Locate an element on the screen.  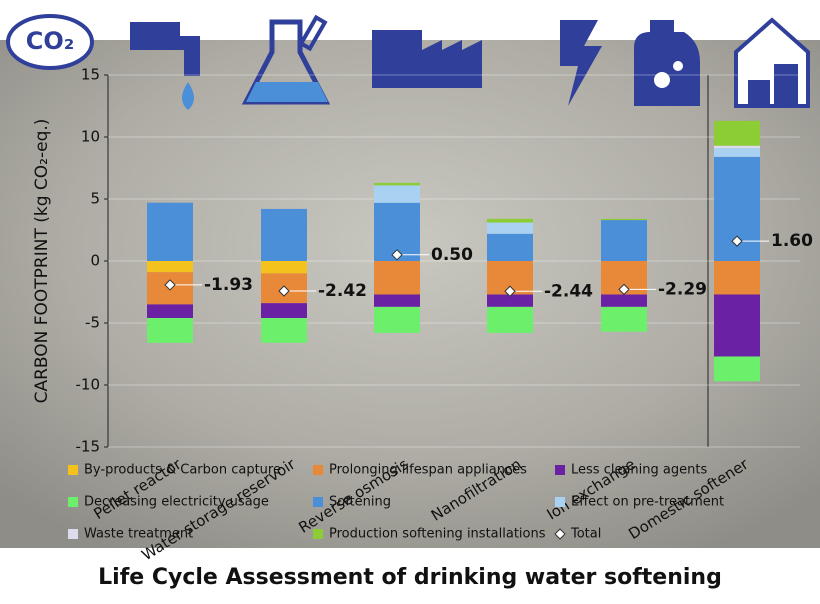
bottle-icon is located at coordinates (667, 63).